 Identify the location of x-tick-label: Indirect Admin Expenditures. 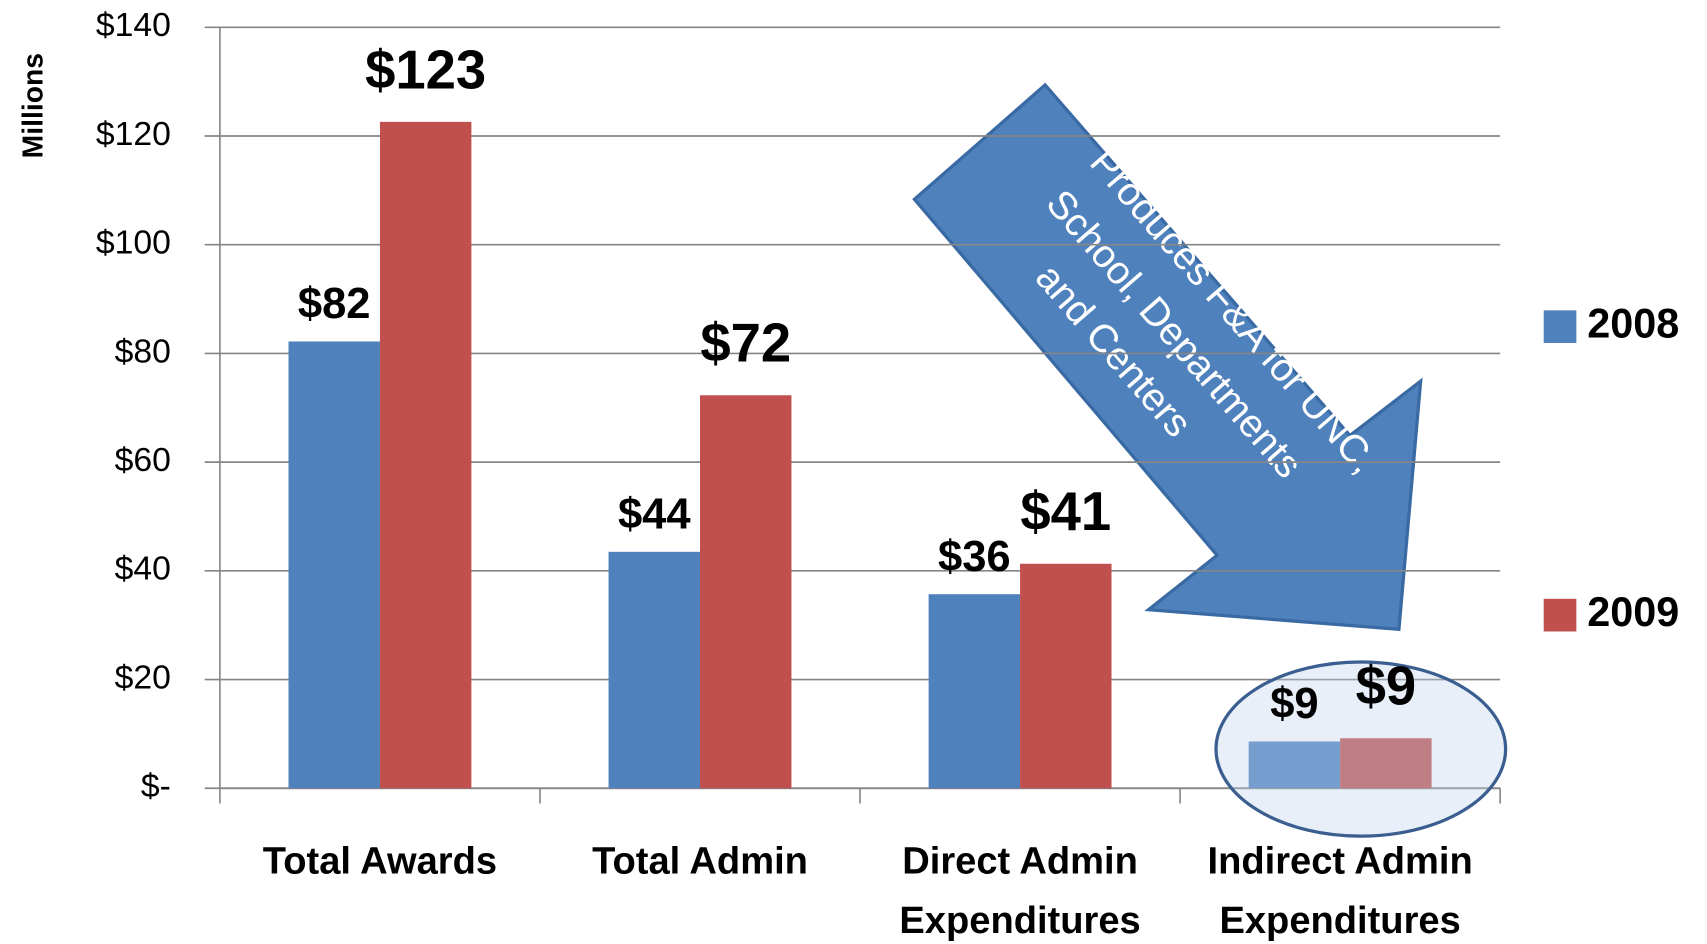
(1339, 891).